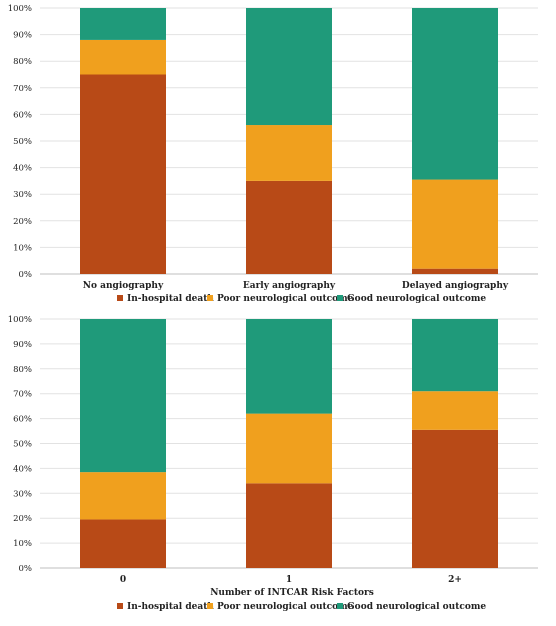  What do you see at coordinates (22, 115) in the screenshot?
I see `chart1-y-tick-label: 60%` at bounding box center [22, 115].